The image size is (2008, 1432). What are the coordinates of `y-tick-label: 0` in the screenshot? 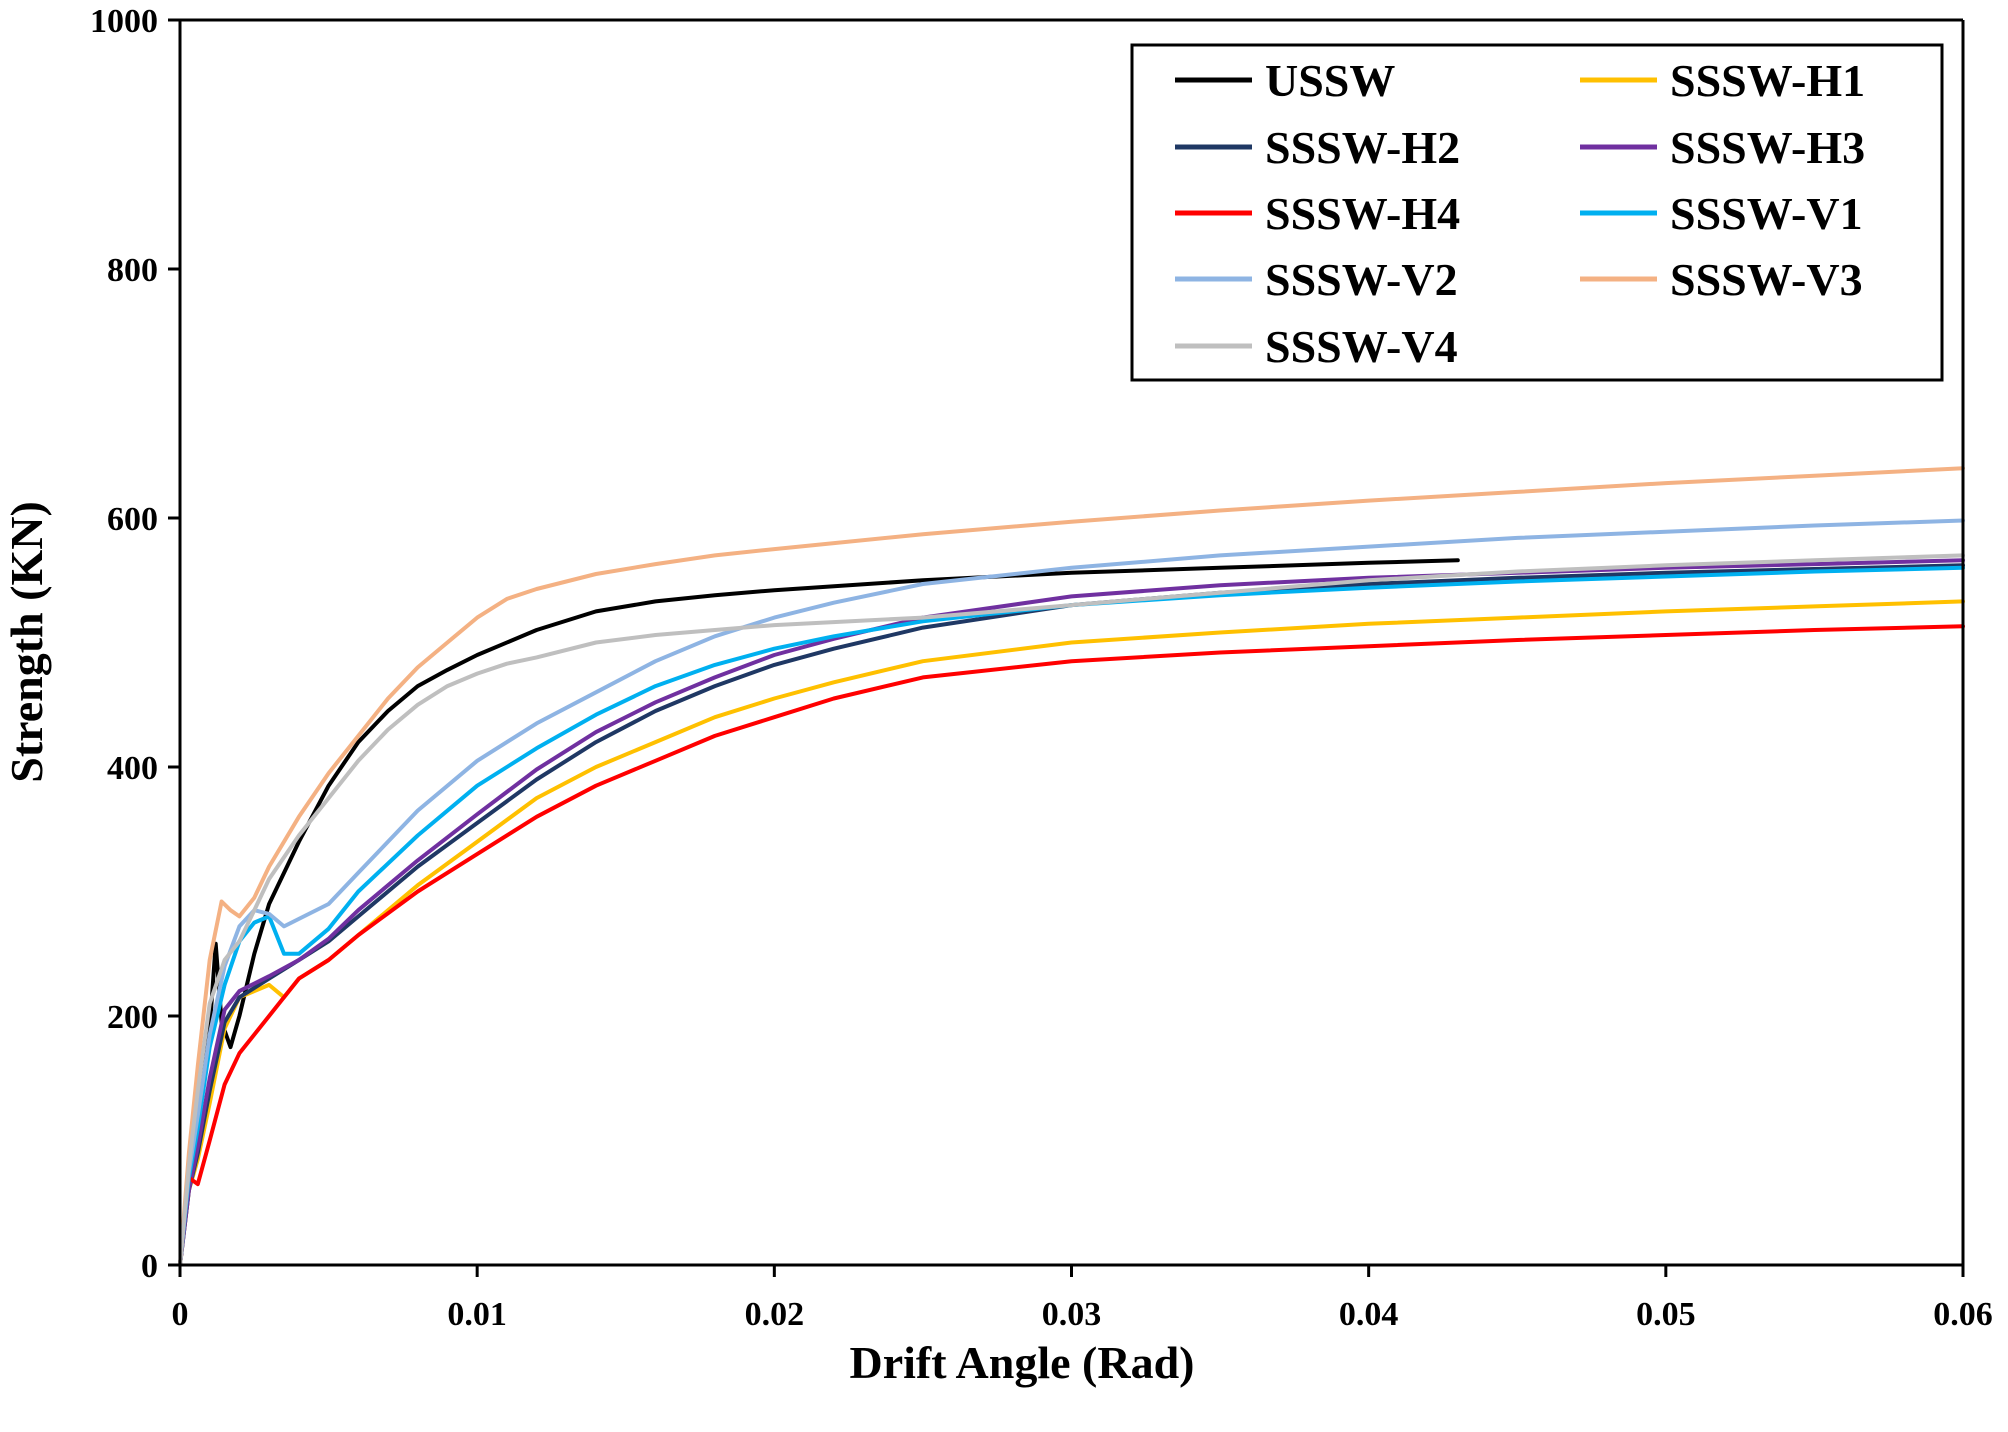 It's located at (149, 1266).